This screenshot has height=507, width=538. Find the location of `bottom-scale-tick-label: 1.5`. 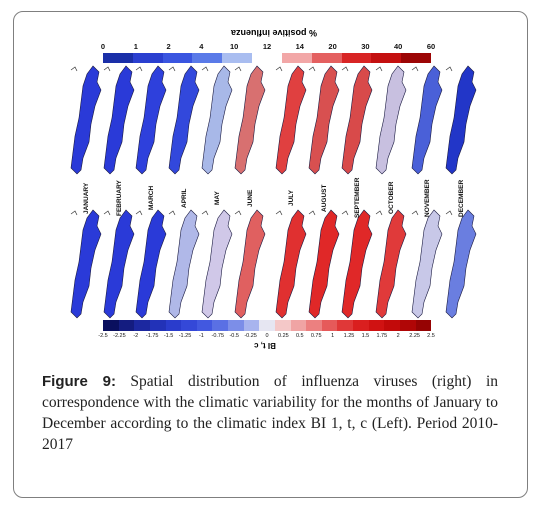

bottom-scale-tick-label: 1.5 is located at coordinates (365, 336).